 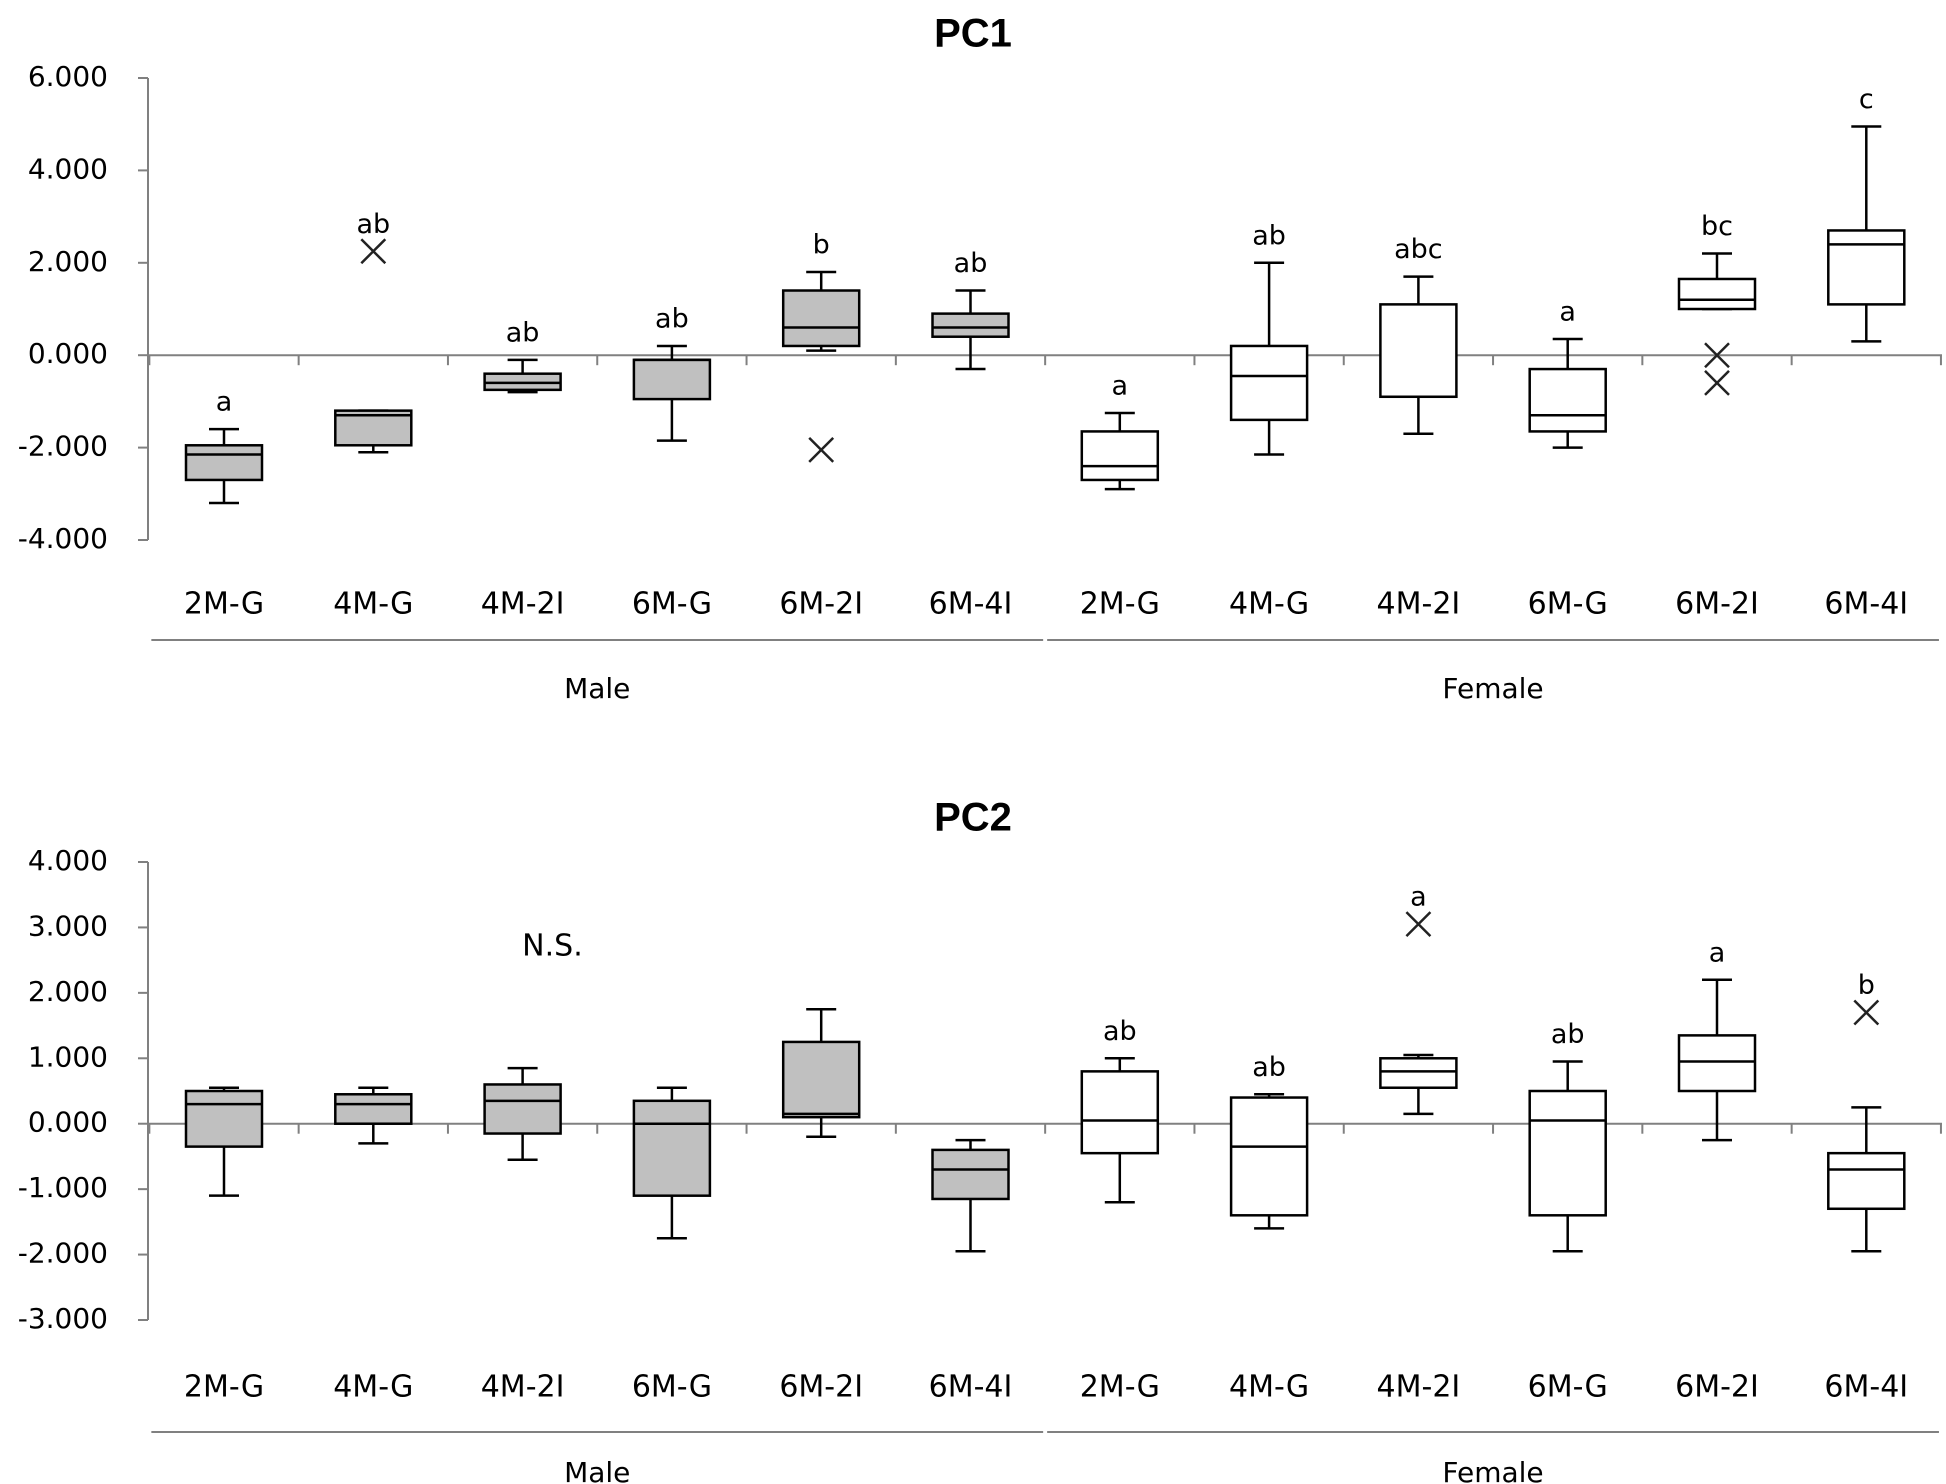 What do you see at coordinates (1866, 99) in the screenshot?
I see `significance-label: c` at bounding box center [1866, 99].